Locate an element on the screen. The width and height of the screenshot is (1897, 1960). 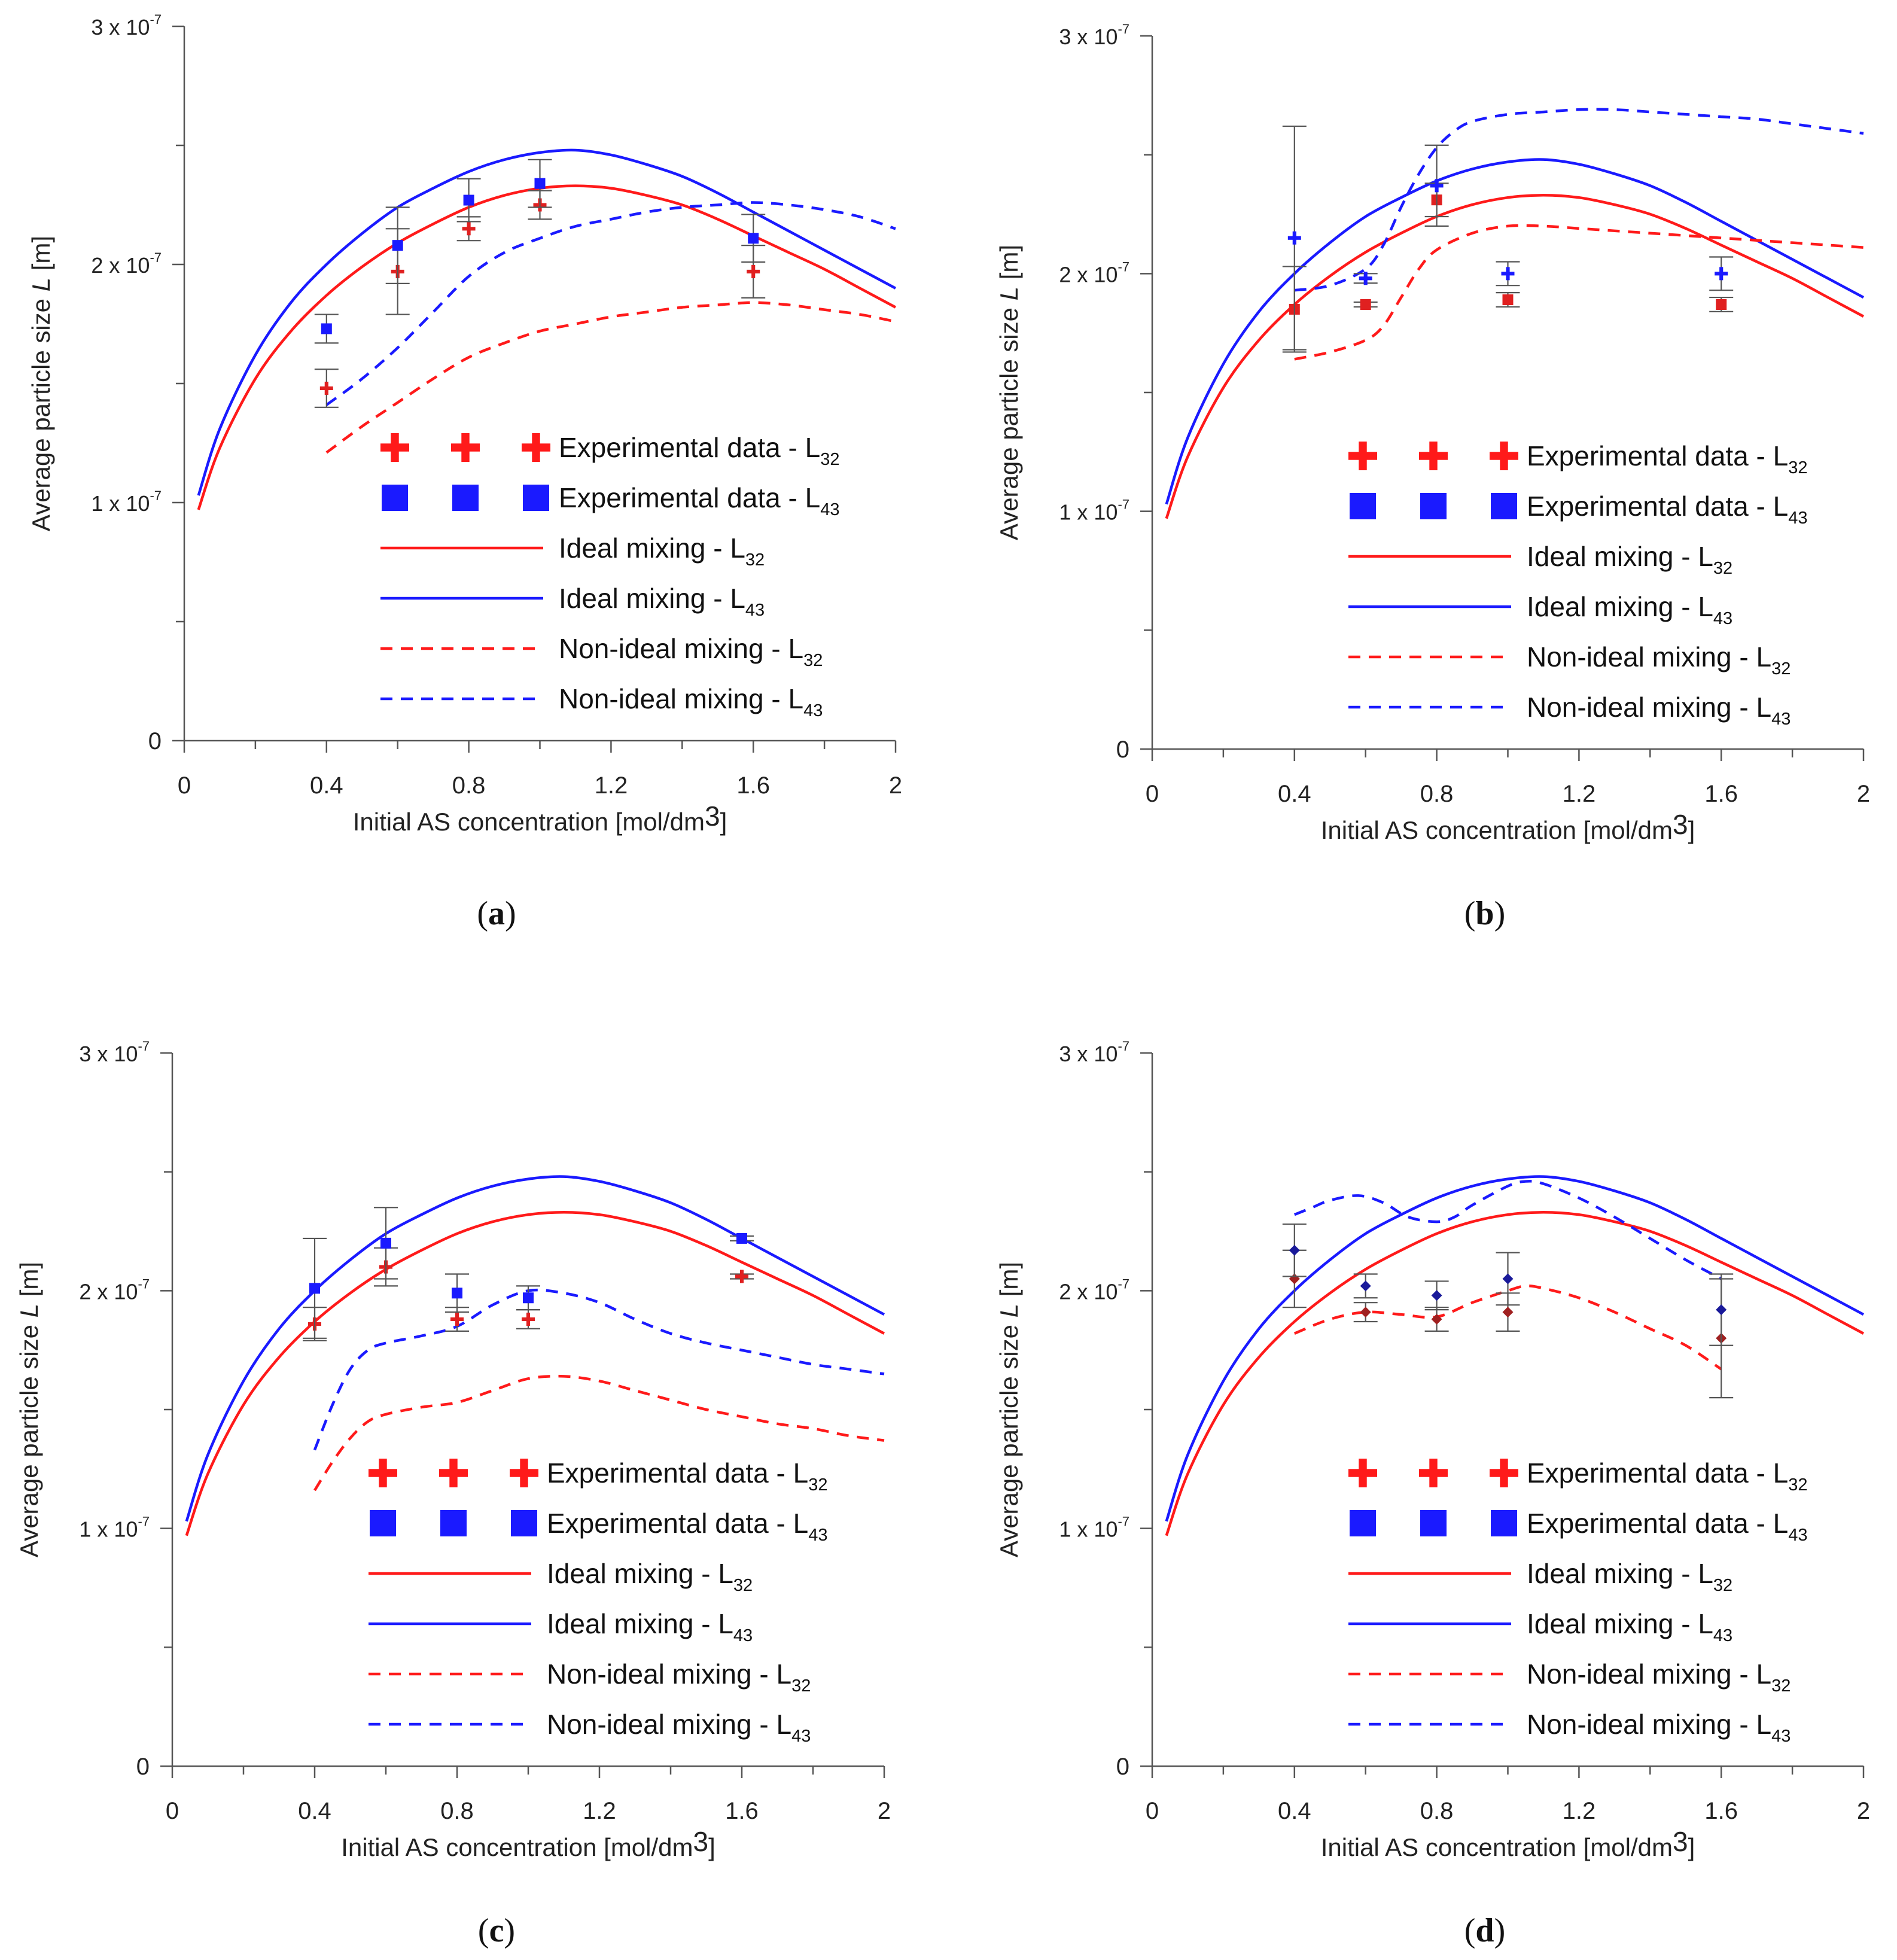
series-line-non-ideal-mixing-l43 is located at coordinates (610, 303).